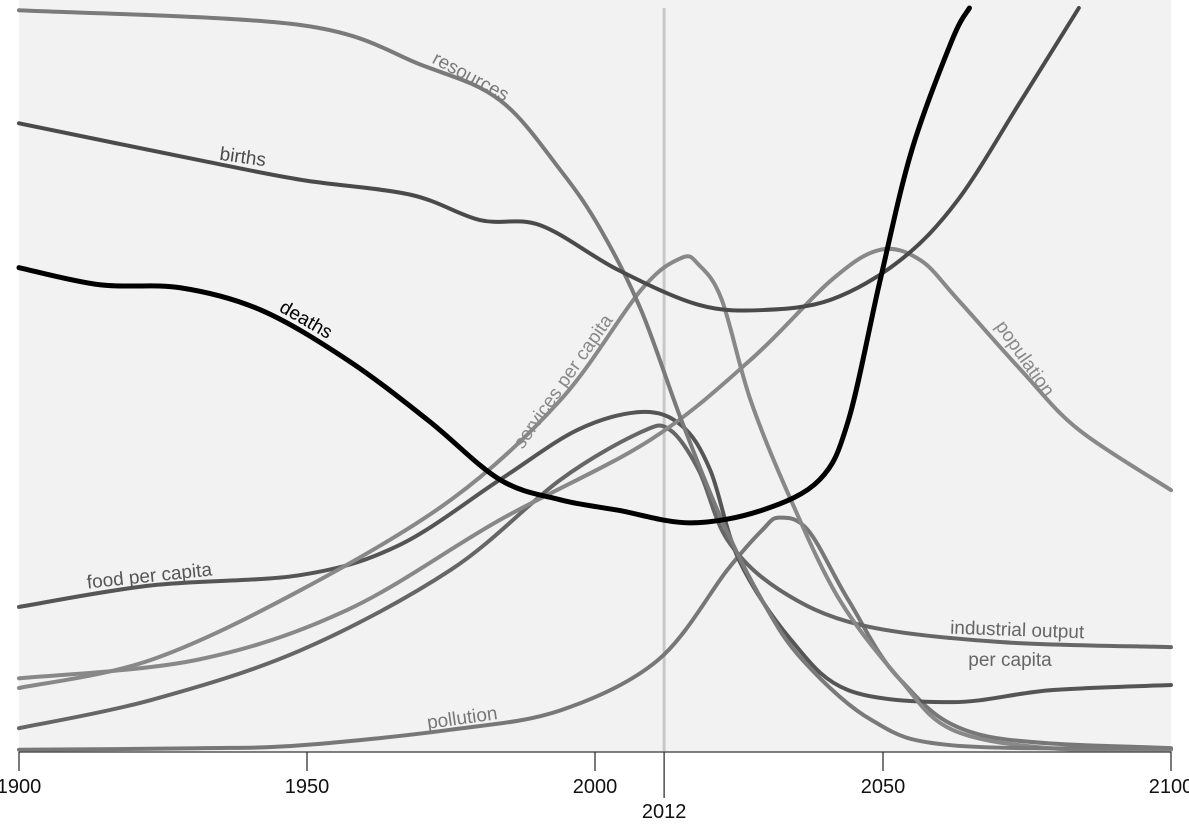 The width and height of the screenshot is (1189, 827). I want to click on x-axis-ticks: 1900 1950 2000 2050 2100, so click(594, 775).